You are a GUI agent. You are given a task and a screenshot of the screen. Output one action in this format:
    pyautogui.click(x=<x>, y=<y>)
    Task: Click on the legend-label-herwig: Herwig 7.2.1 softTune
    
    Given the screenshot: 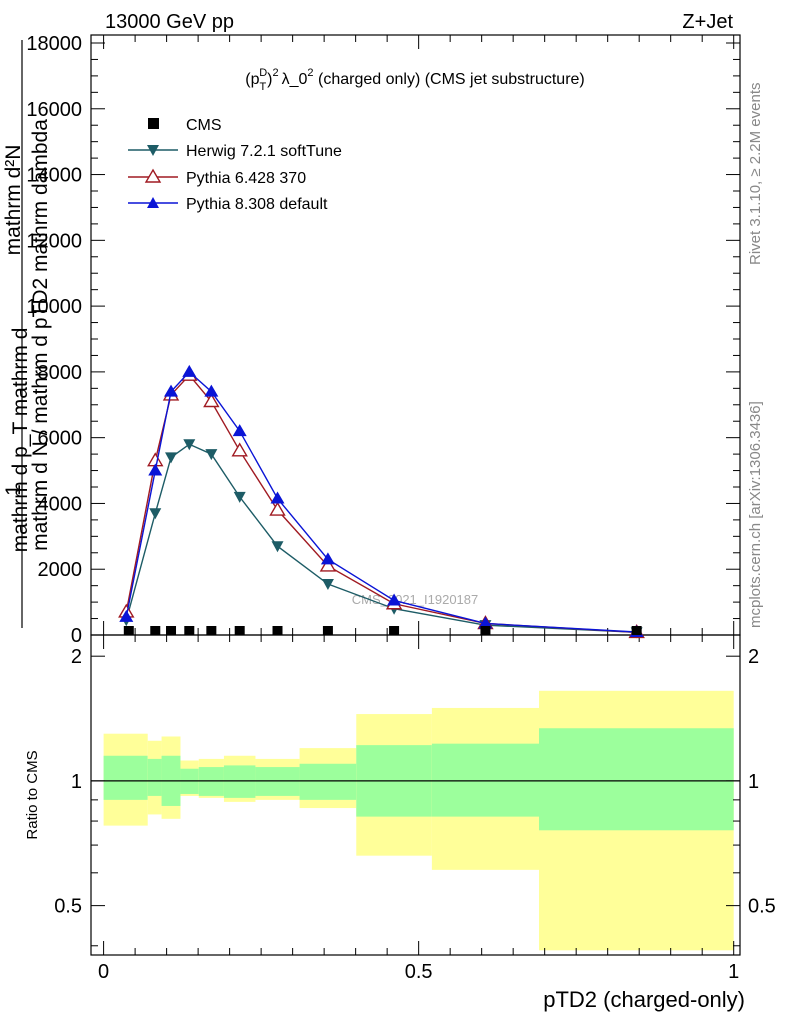 What is the action you would take?
    pyautogui.click(x=264, y=151)
    